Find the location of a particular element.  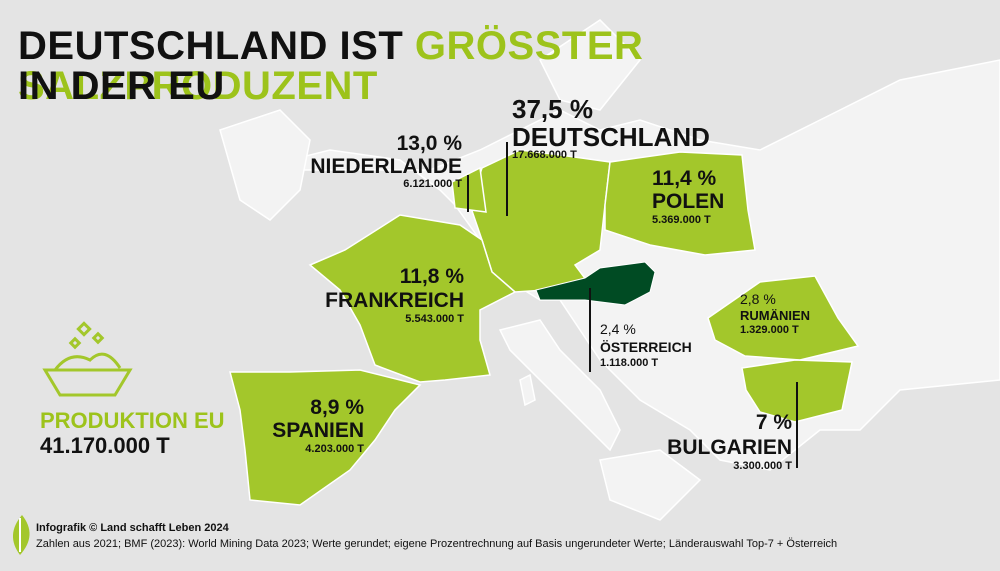

poland is located at coordinates (680, 203).